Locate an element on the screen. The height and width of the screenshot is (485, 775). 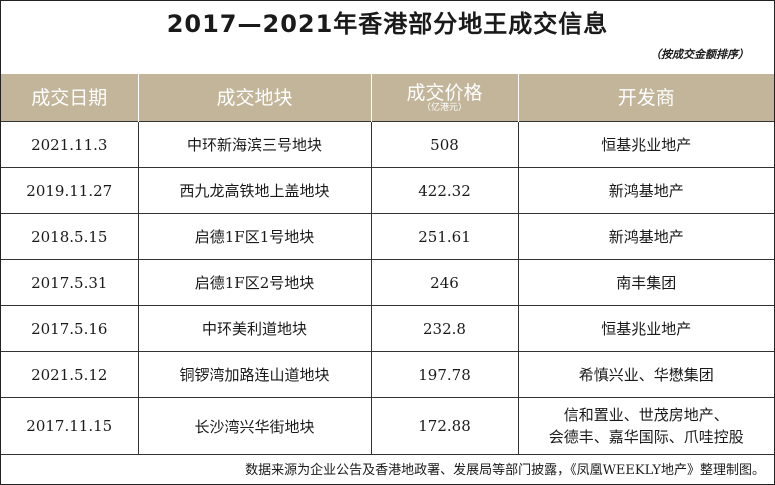
cell-plot: 中环新海滨三号地块 is located at coordinates (254, 144).